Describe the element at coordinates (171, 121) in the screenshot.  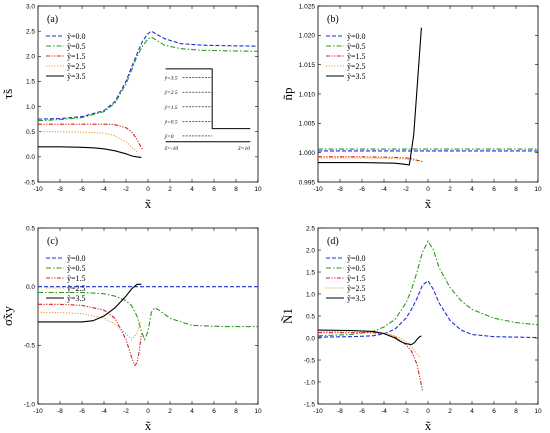
I see `inset-level-label: ỹ=0.5` at that location.